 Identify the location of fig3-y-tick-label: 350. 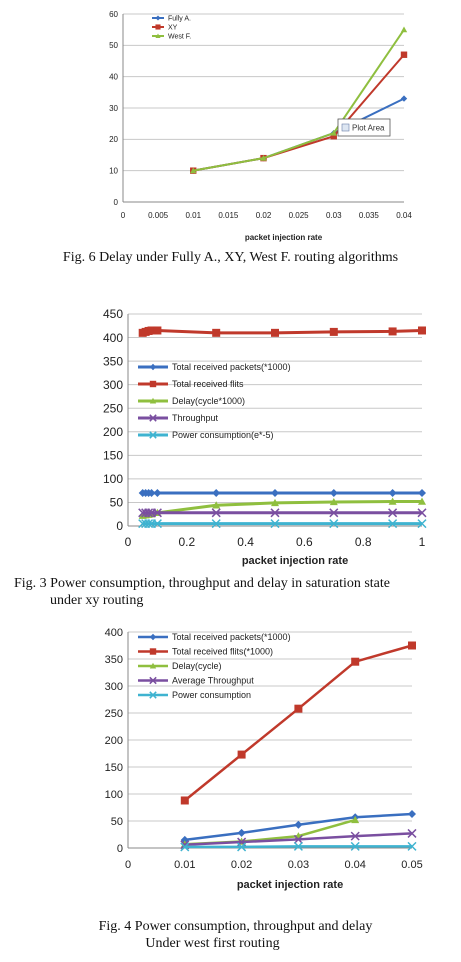
(113, 361).